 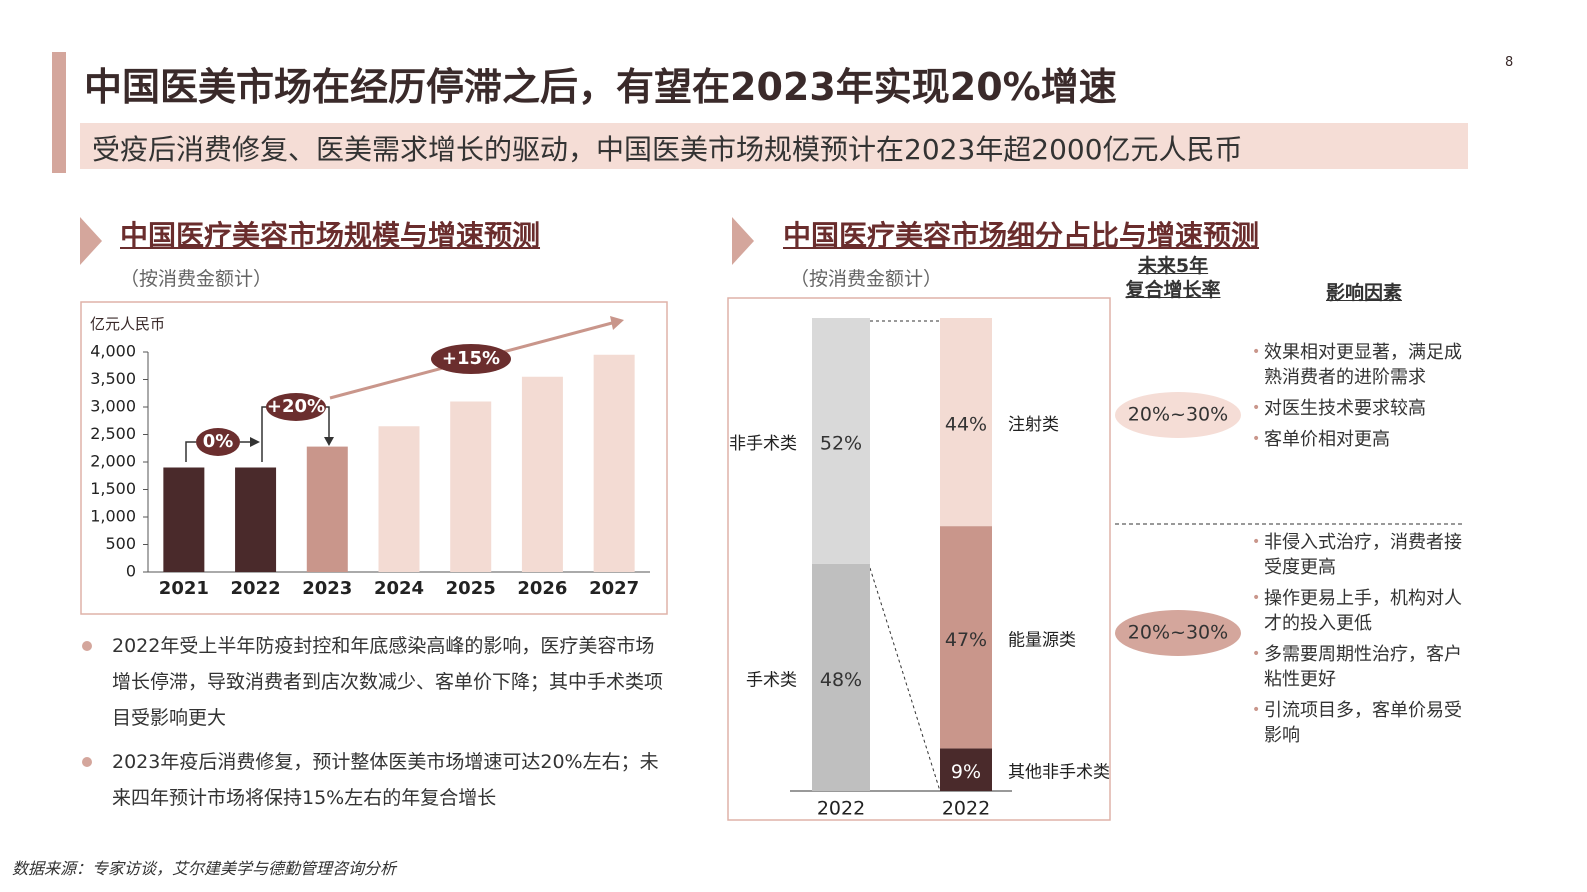 I want to click on x-tick-label: 2024, so click(x=399, y=588).